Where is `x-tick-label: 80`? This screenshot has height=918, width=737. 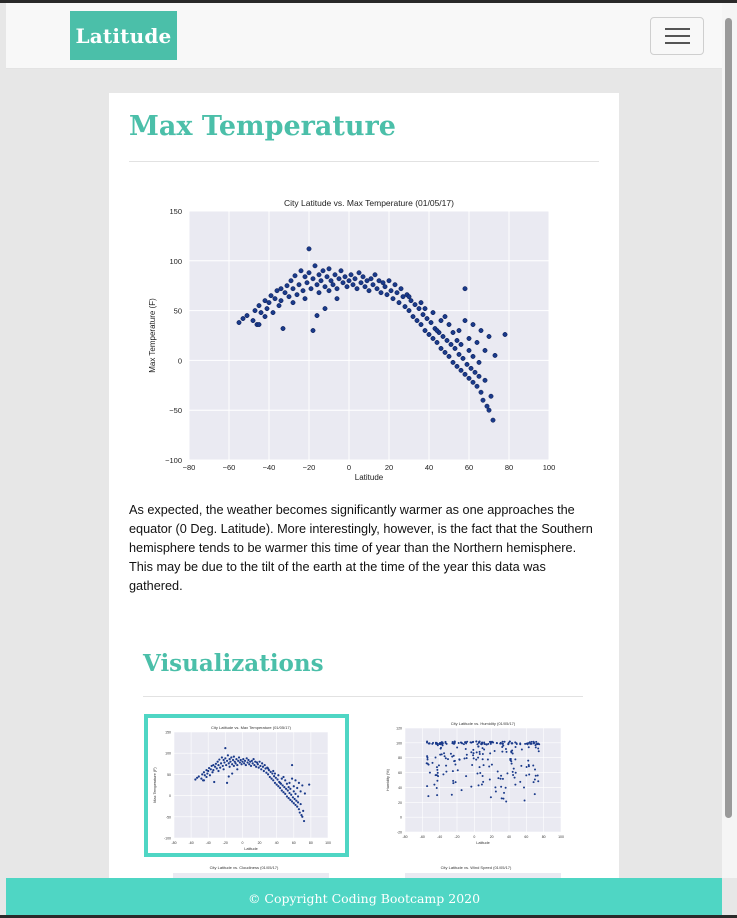
x-tick-label: 80 is located at coordinates (509, 467).